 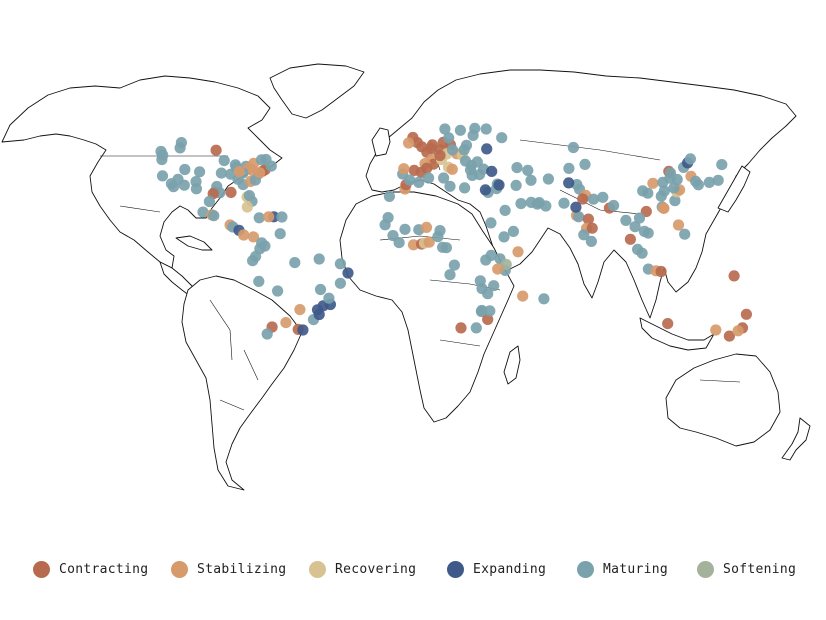 I want to click on africa-landmass, so click(x=427, y=307).